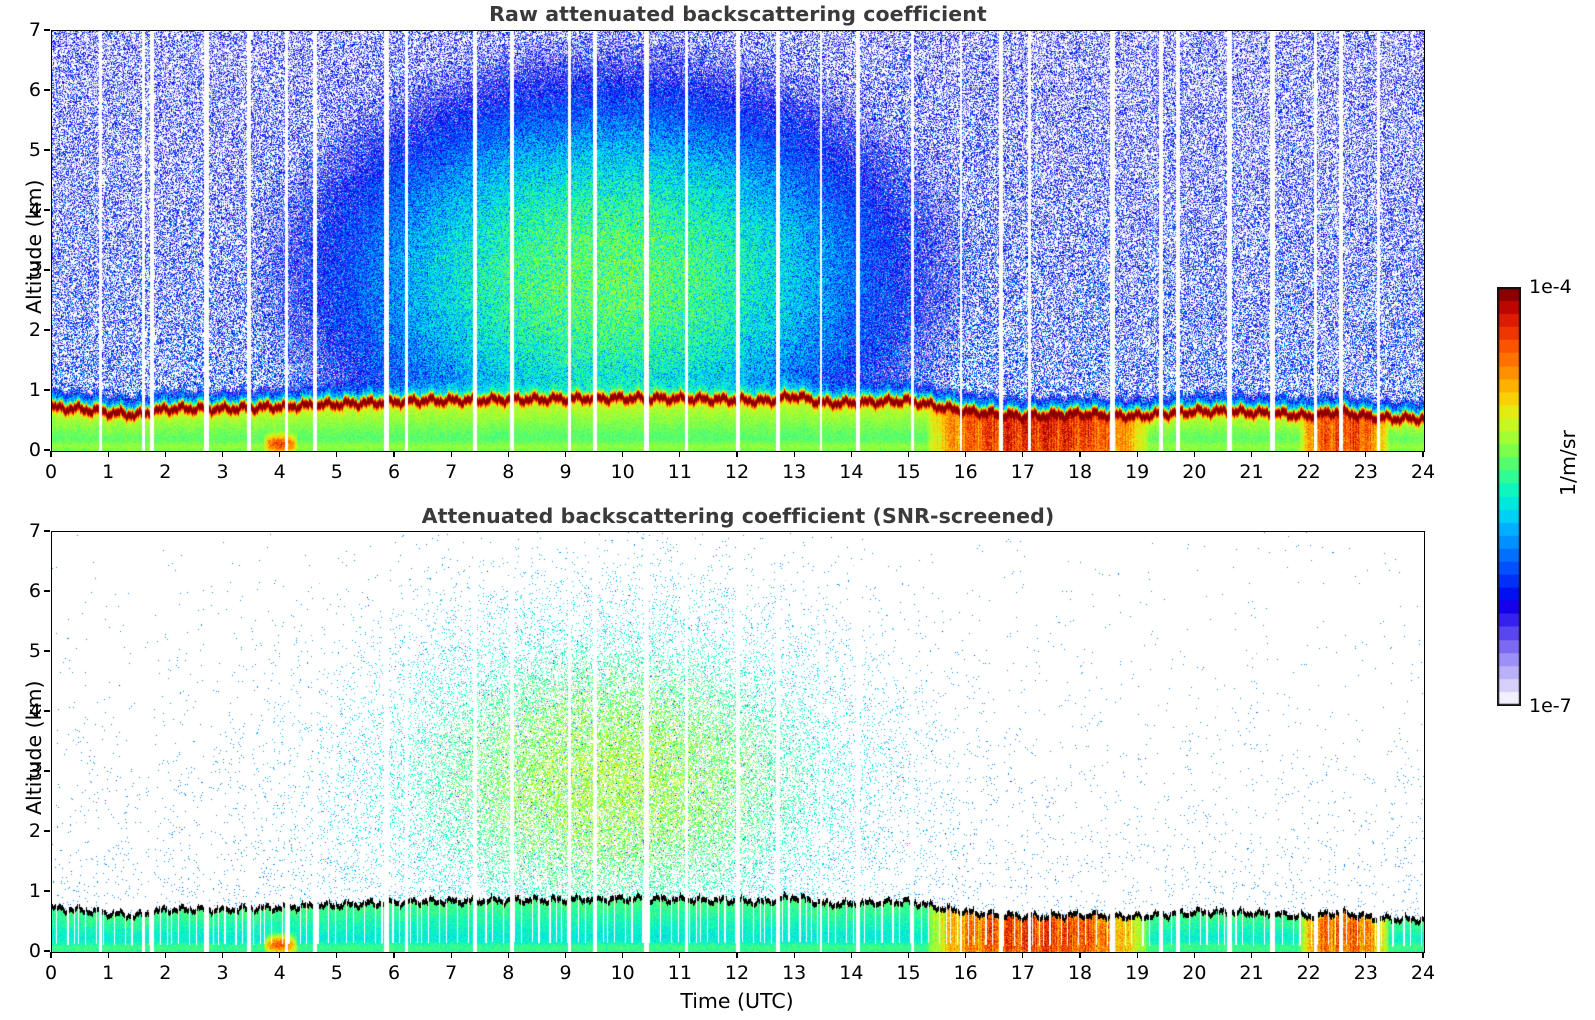 Image resolution: width=1595 pixels, height=1020 pixels. Describe the element at coordinates (34, 891) in the screenshot. I see `y-ticklabel-snr-1: 1` at that location.